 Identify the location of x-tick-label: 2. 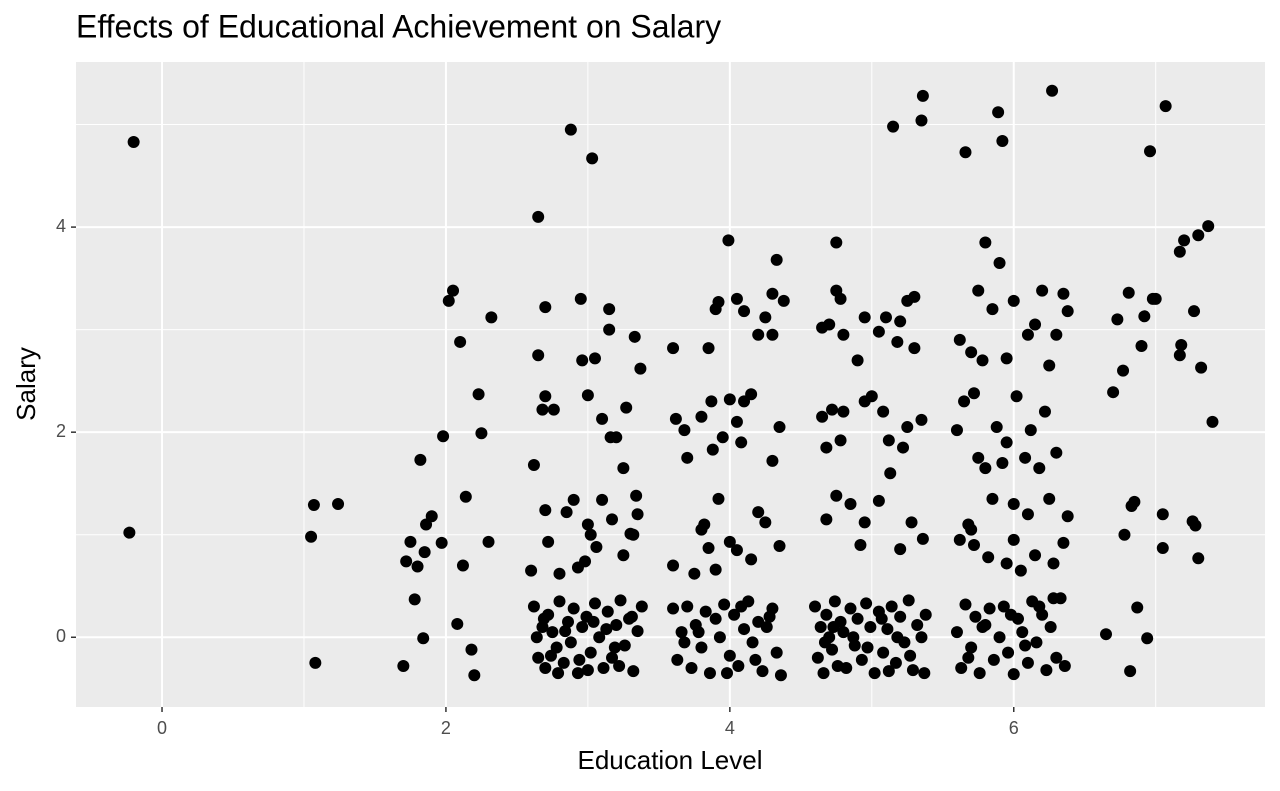
(446, 728).